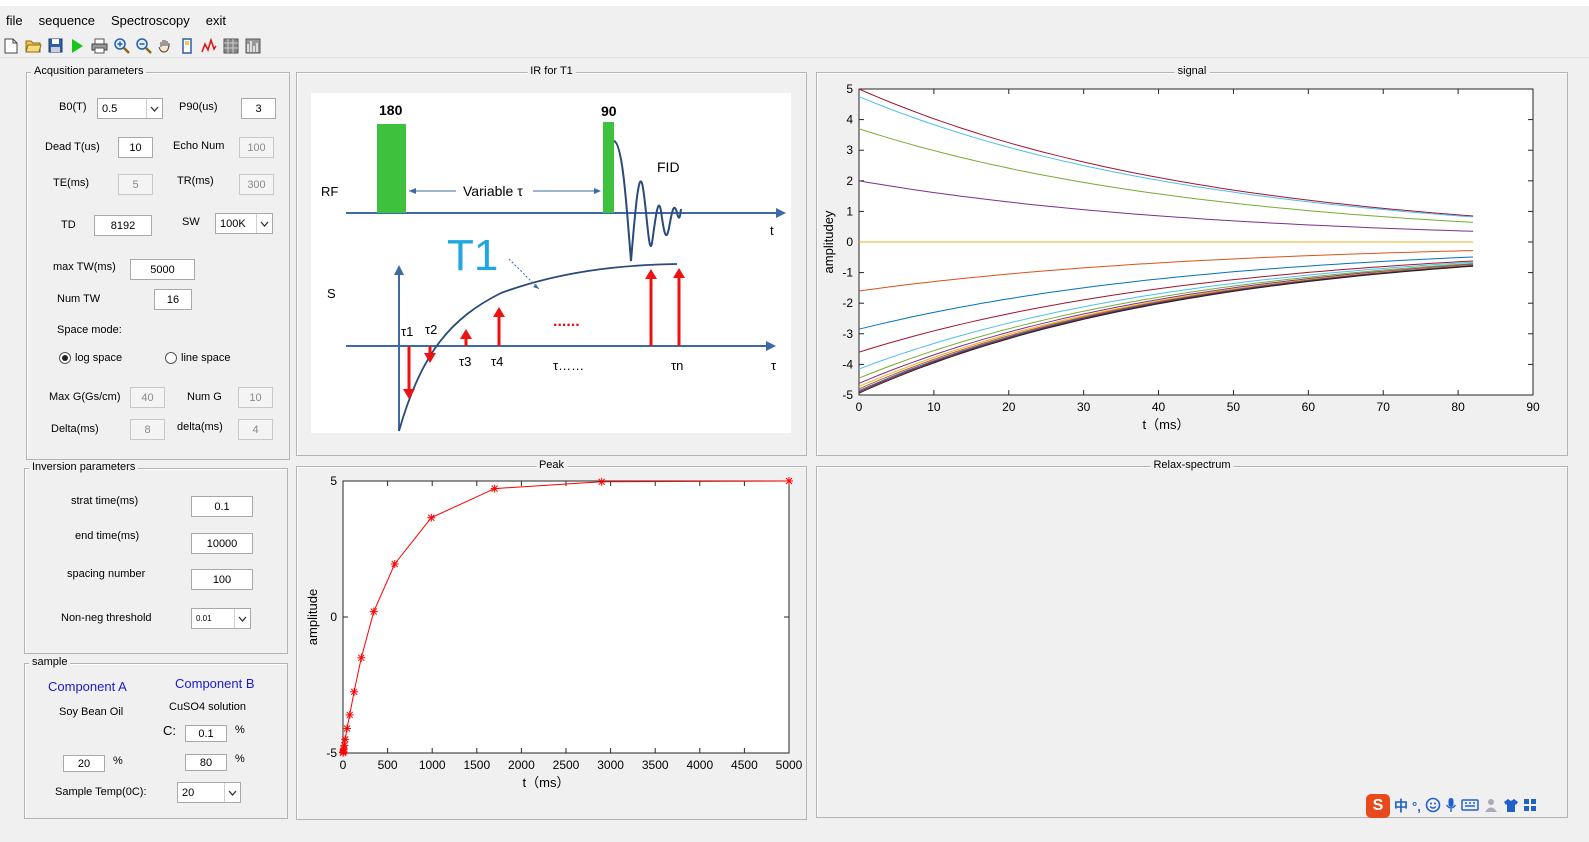 The image size is (1589, 842). Describe the element at coordinates (1470, 806) in the screenshot. I see `keyboard-icon` at that location.